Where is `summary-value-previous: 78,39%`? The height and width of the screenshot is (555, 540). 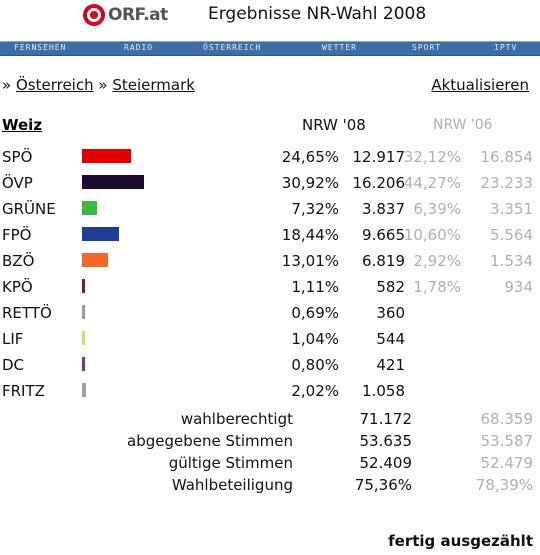
summary-value-previous: 78,39% is located at coordinates (504, 485).